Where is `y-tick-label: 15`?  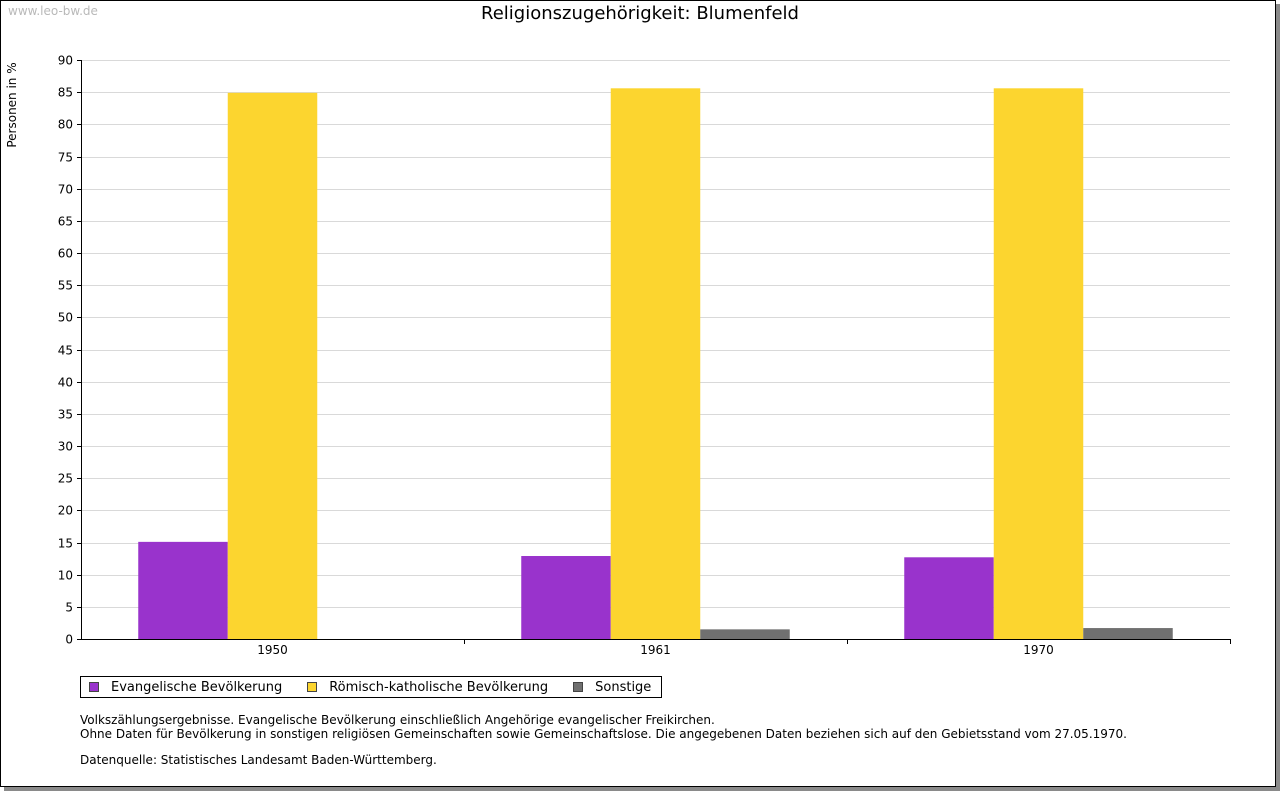 y-tick-label: 15 is located at coordinates (65, 544).